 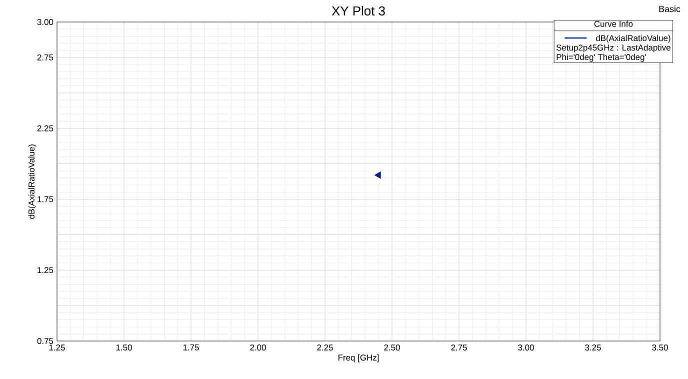 What do you see at coordinates (32, 181) in the screenshot?
I see `y-axis-title: dB(AxialRatioValue)` at bounding box center [32, 181].